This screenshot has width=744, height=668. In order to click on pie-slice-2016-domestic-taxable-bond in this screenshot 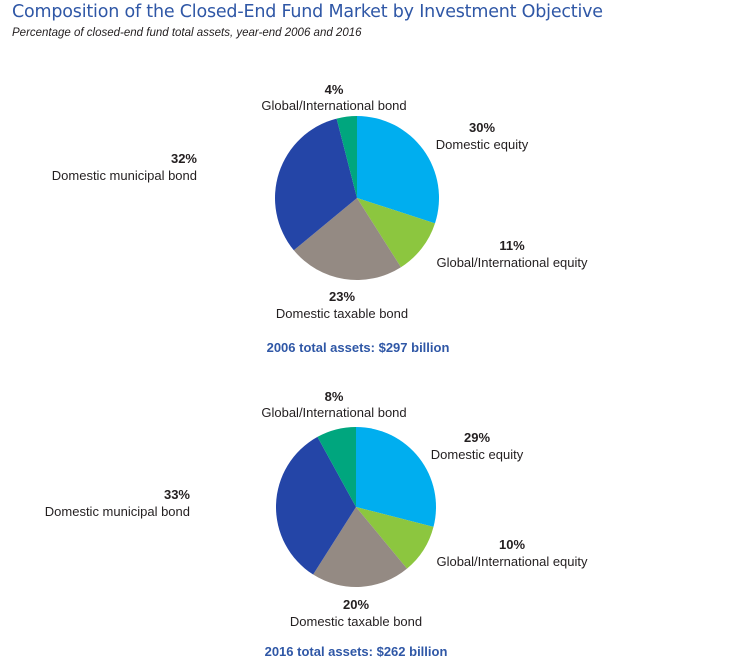, I will do `click(360, 547)`.